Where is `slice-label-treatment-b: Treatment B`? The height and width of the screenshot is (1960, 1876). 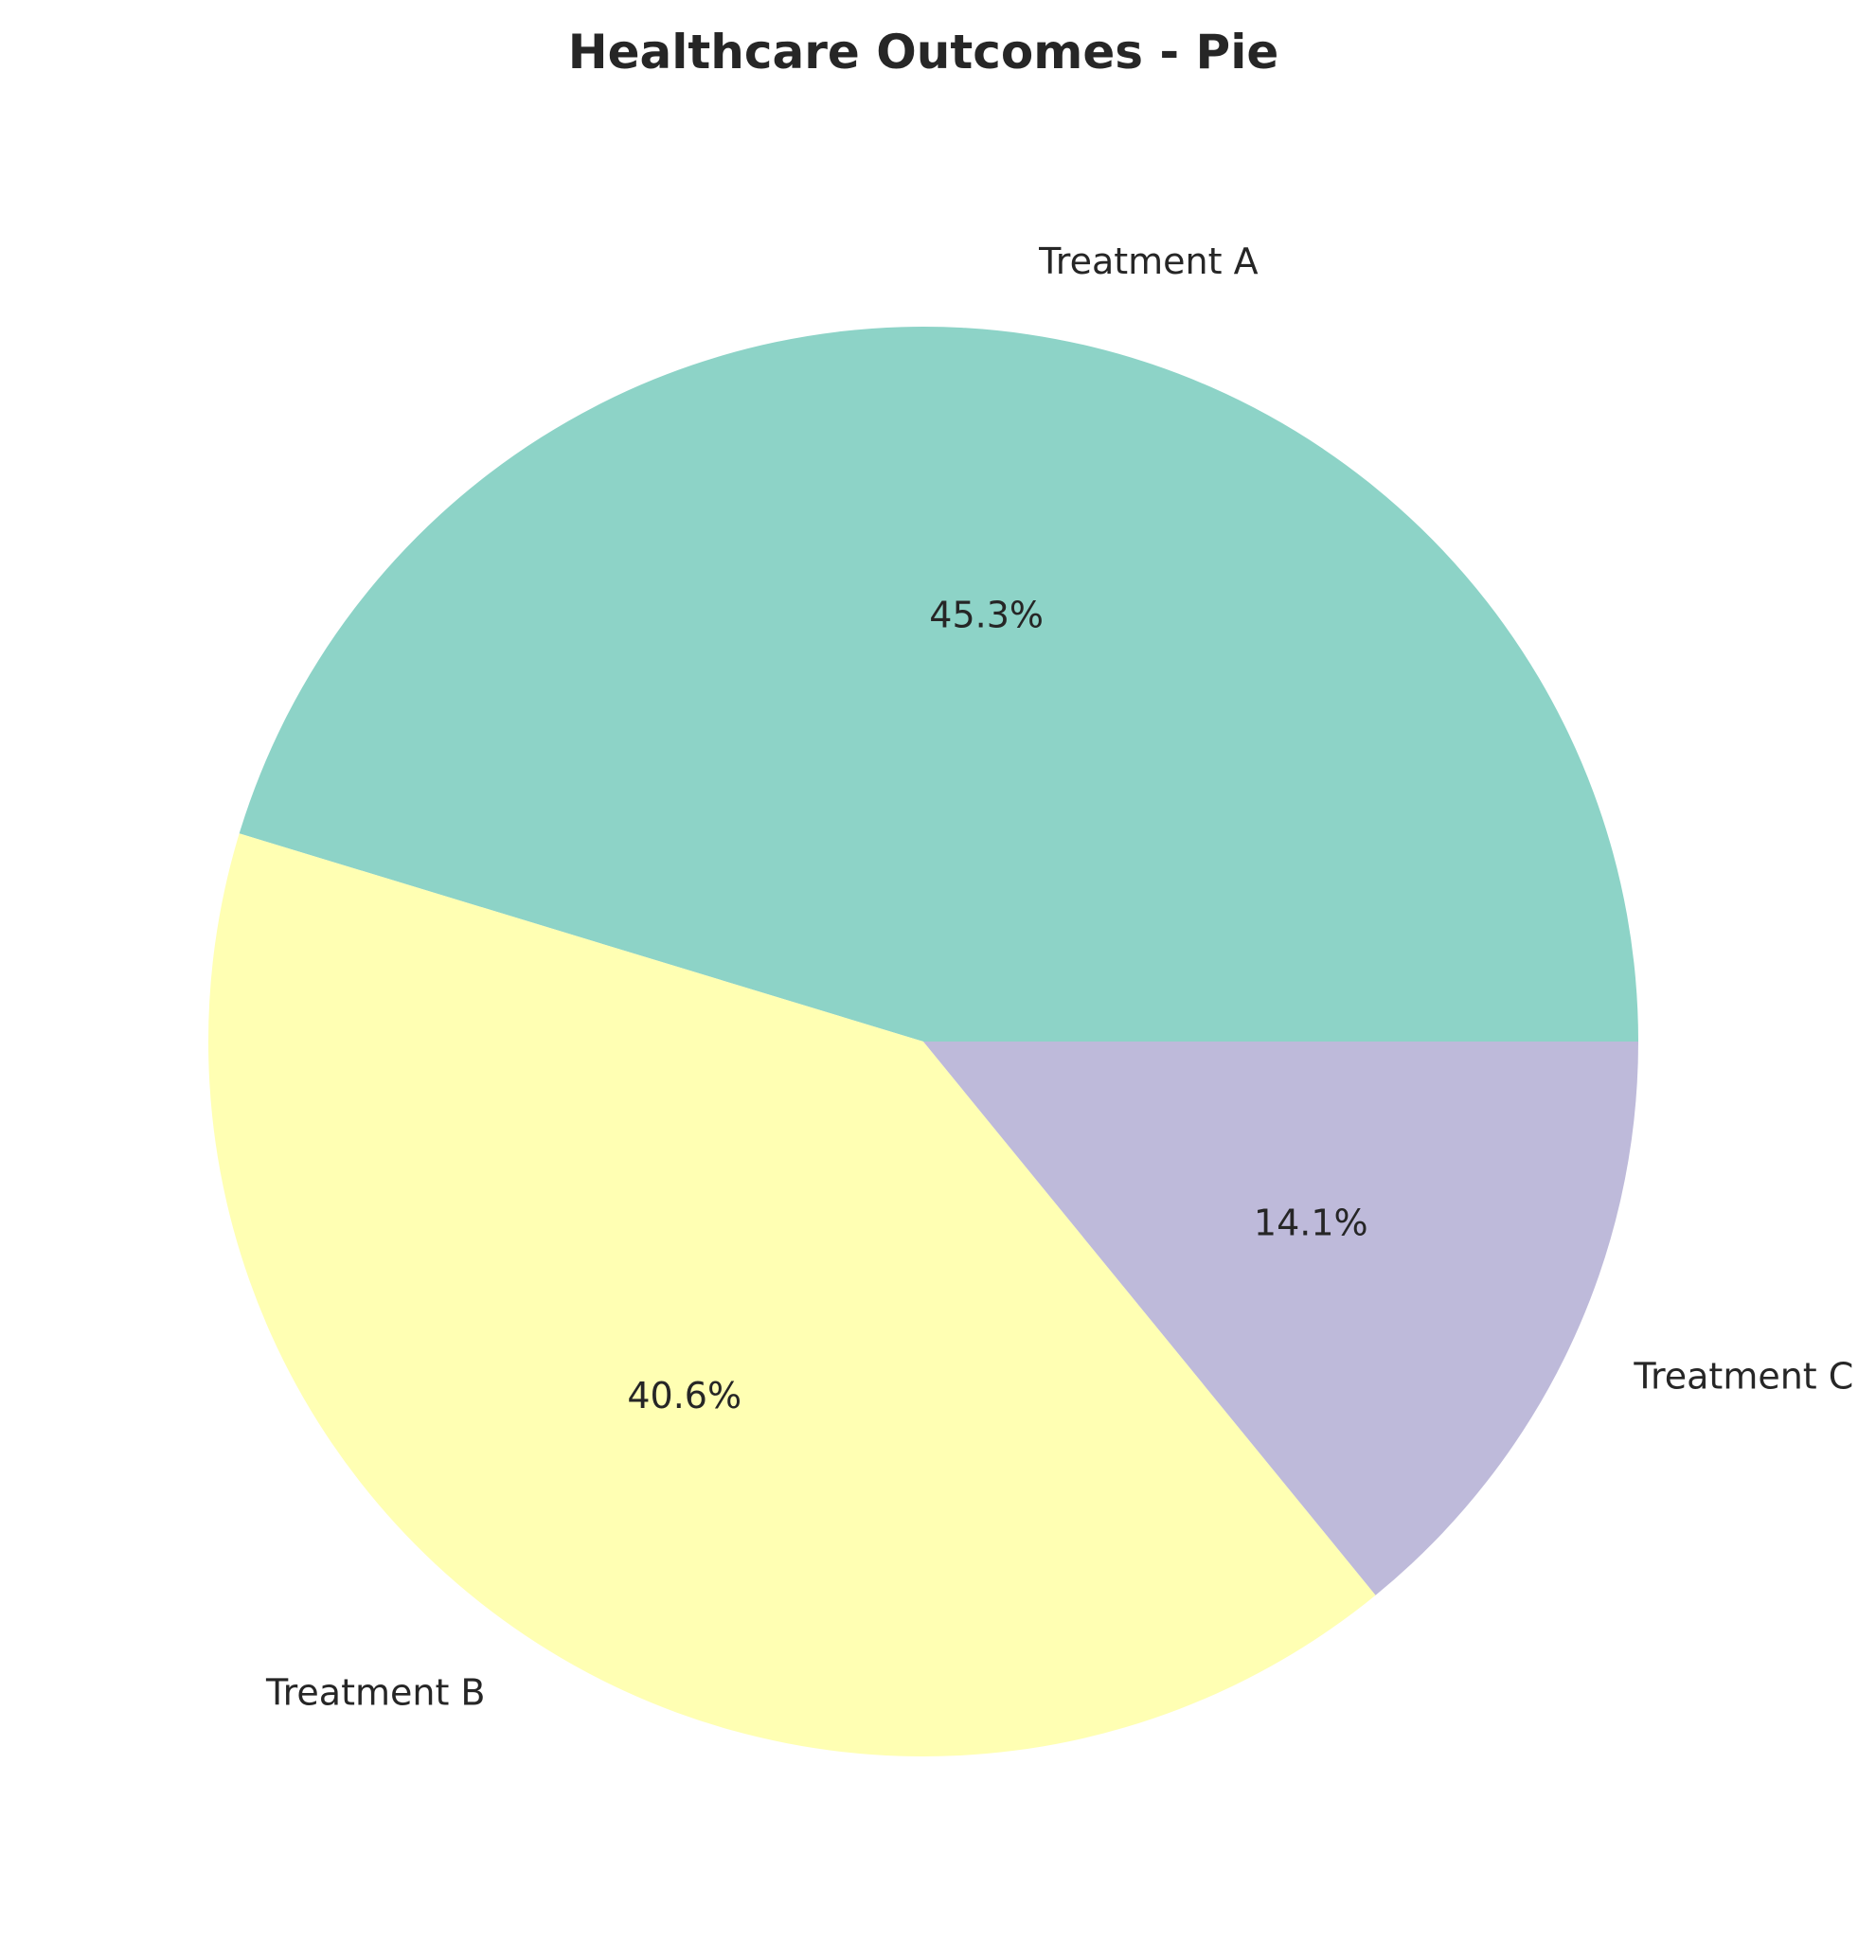
slice-label-treatment-b: Treatment B is located at coordinates (375, 1692).